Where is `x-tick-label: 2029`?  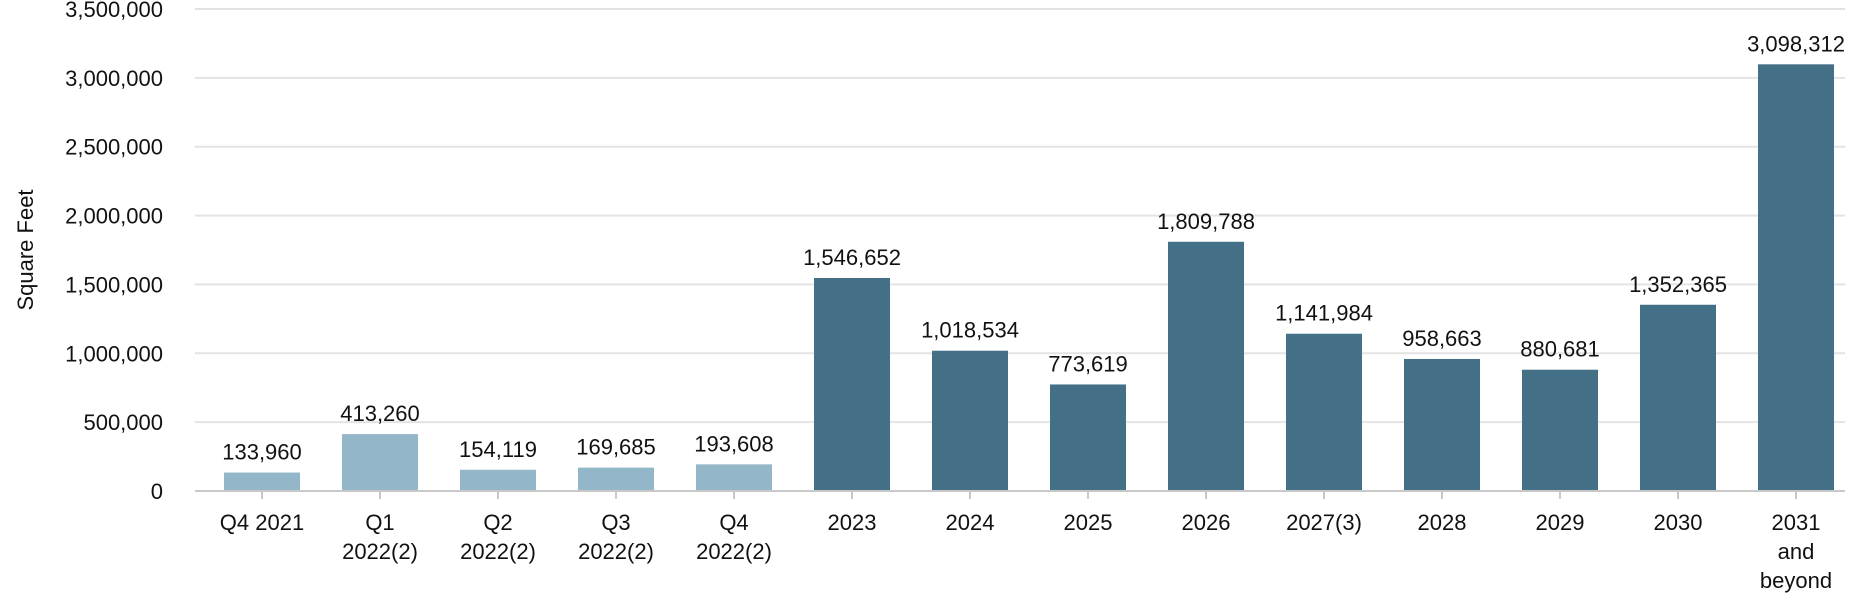
x-tick-label: 2029 is located at coordinates (1560, 522).